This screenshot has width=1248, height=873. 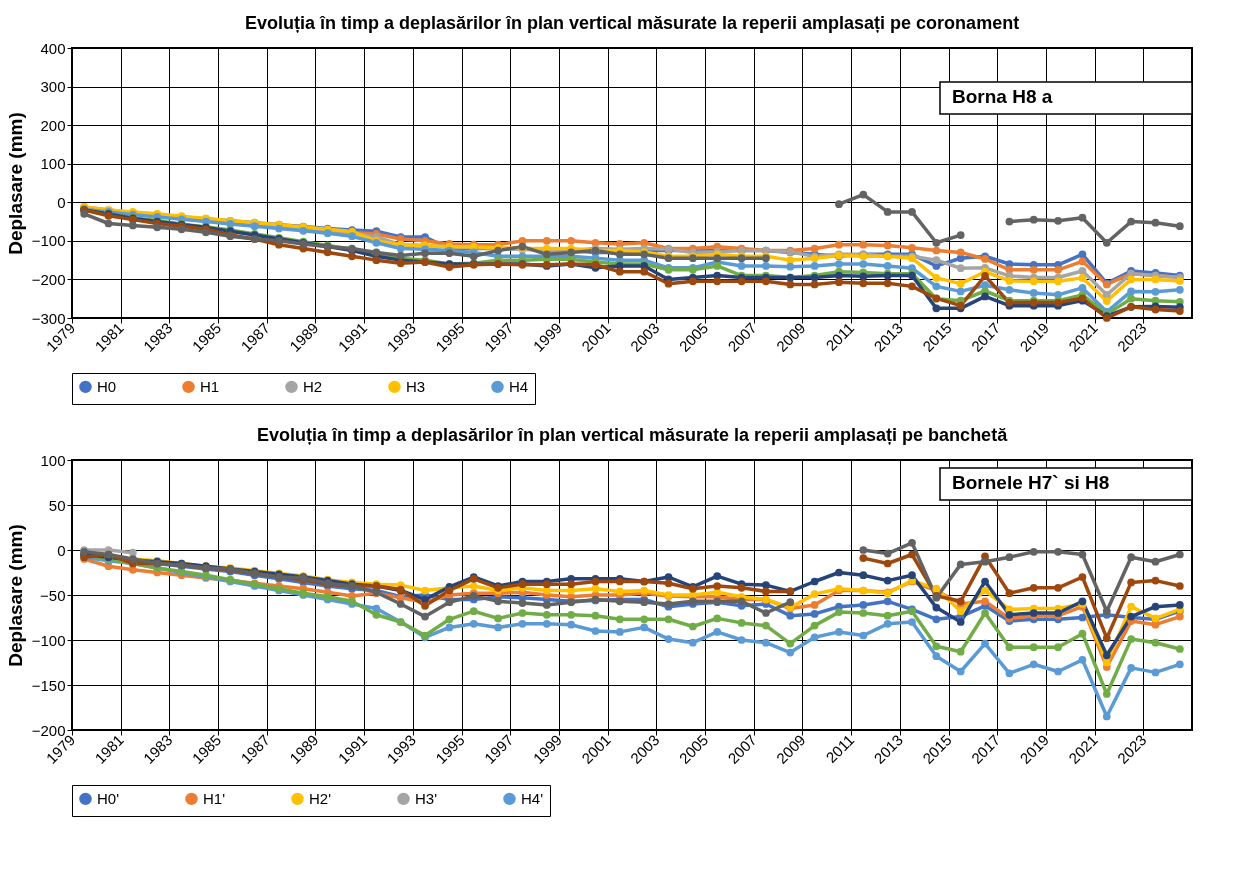 I want to click on annotation: Borna H8 a, so click(x=1002, y=96).